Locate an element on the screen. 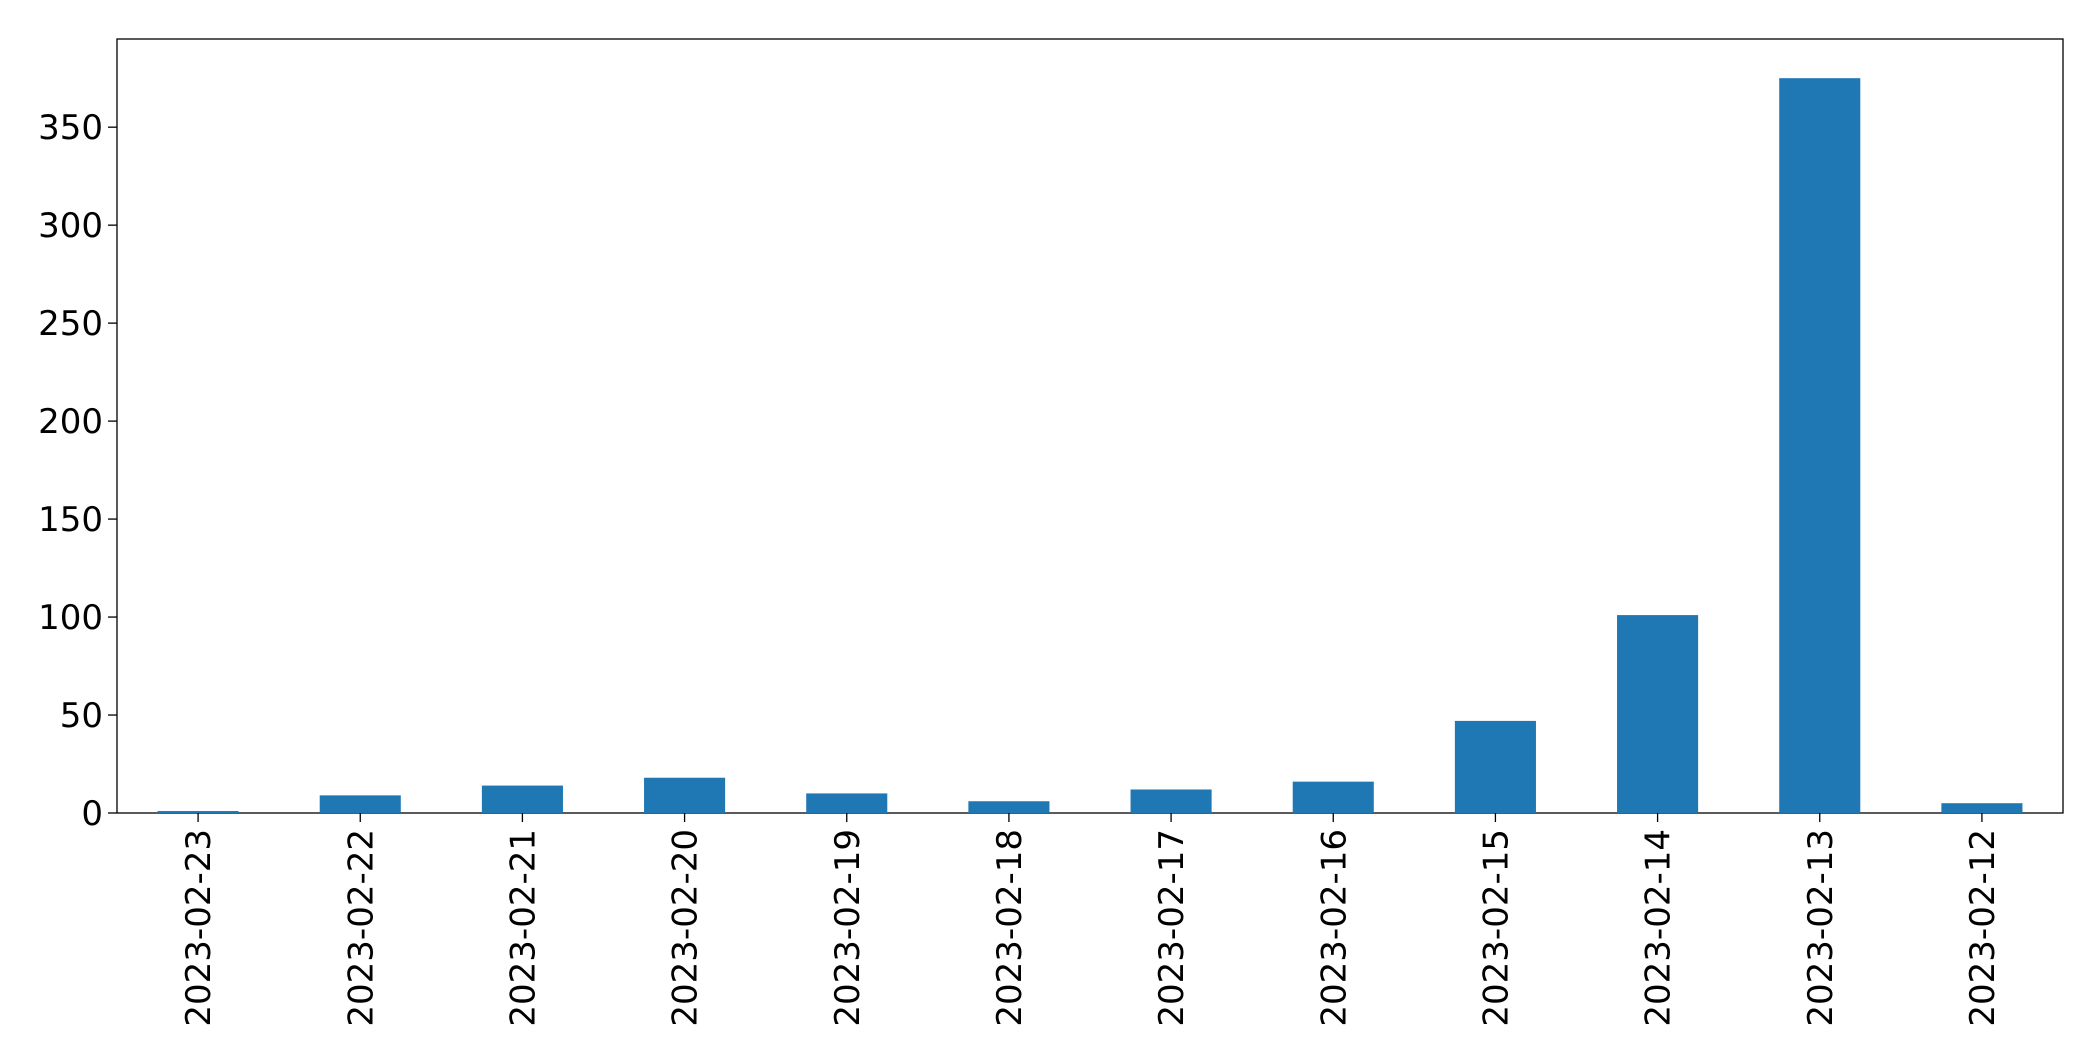 The height and width of the screenshot is (1061, 2093). x-tick-label: 2023-02-13 is located at coordinates (1821, 928).